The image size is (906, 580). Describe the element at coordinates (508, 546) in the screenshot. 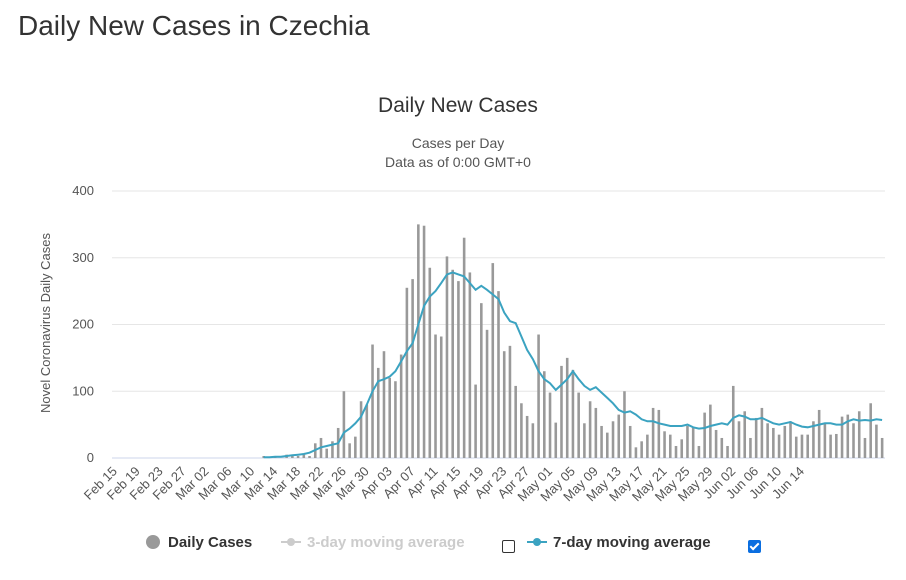

I see `checkbox-3day-average` at that location.